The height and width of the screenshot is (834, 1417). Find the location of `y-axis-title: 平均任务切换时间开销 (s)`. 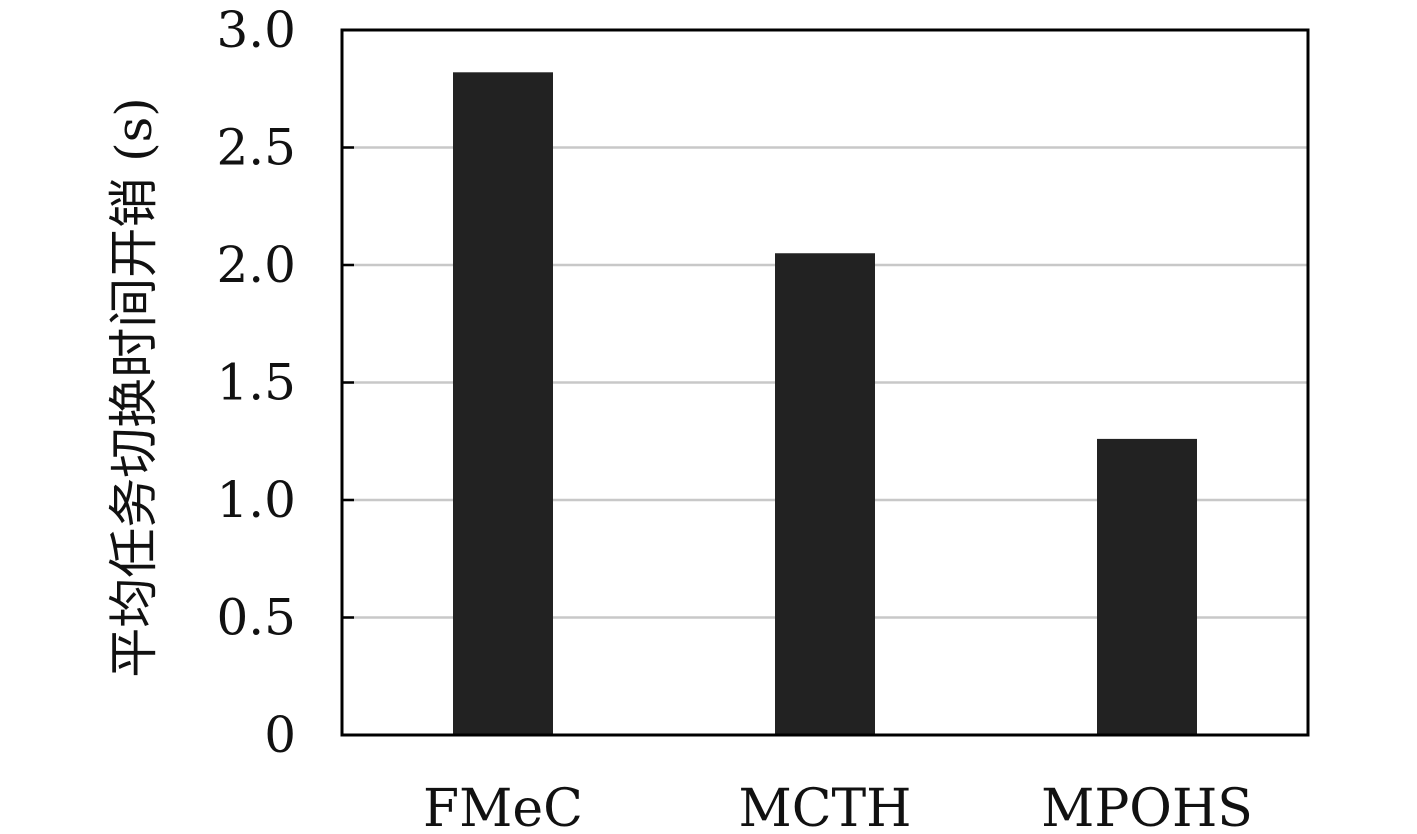

y-axis-title: 平均任务切换时间开销 (s) is located at coordinates (134, 387).